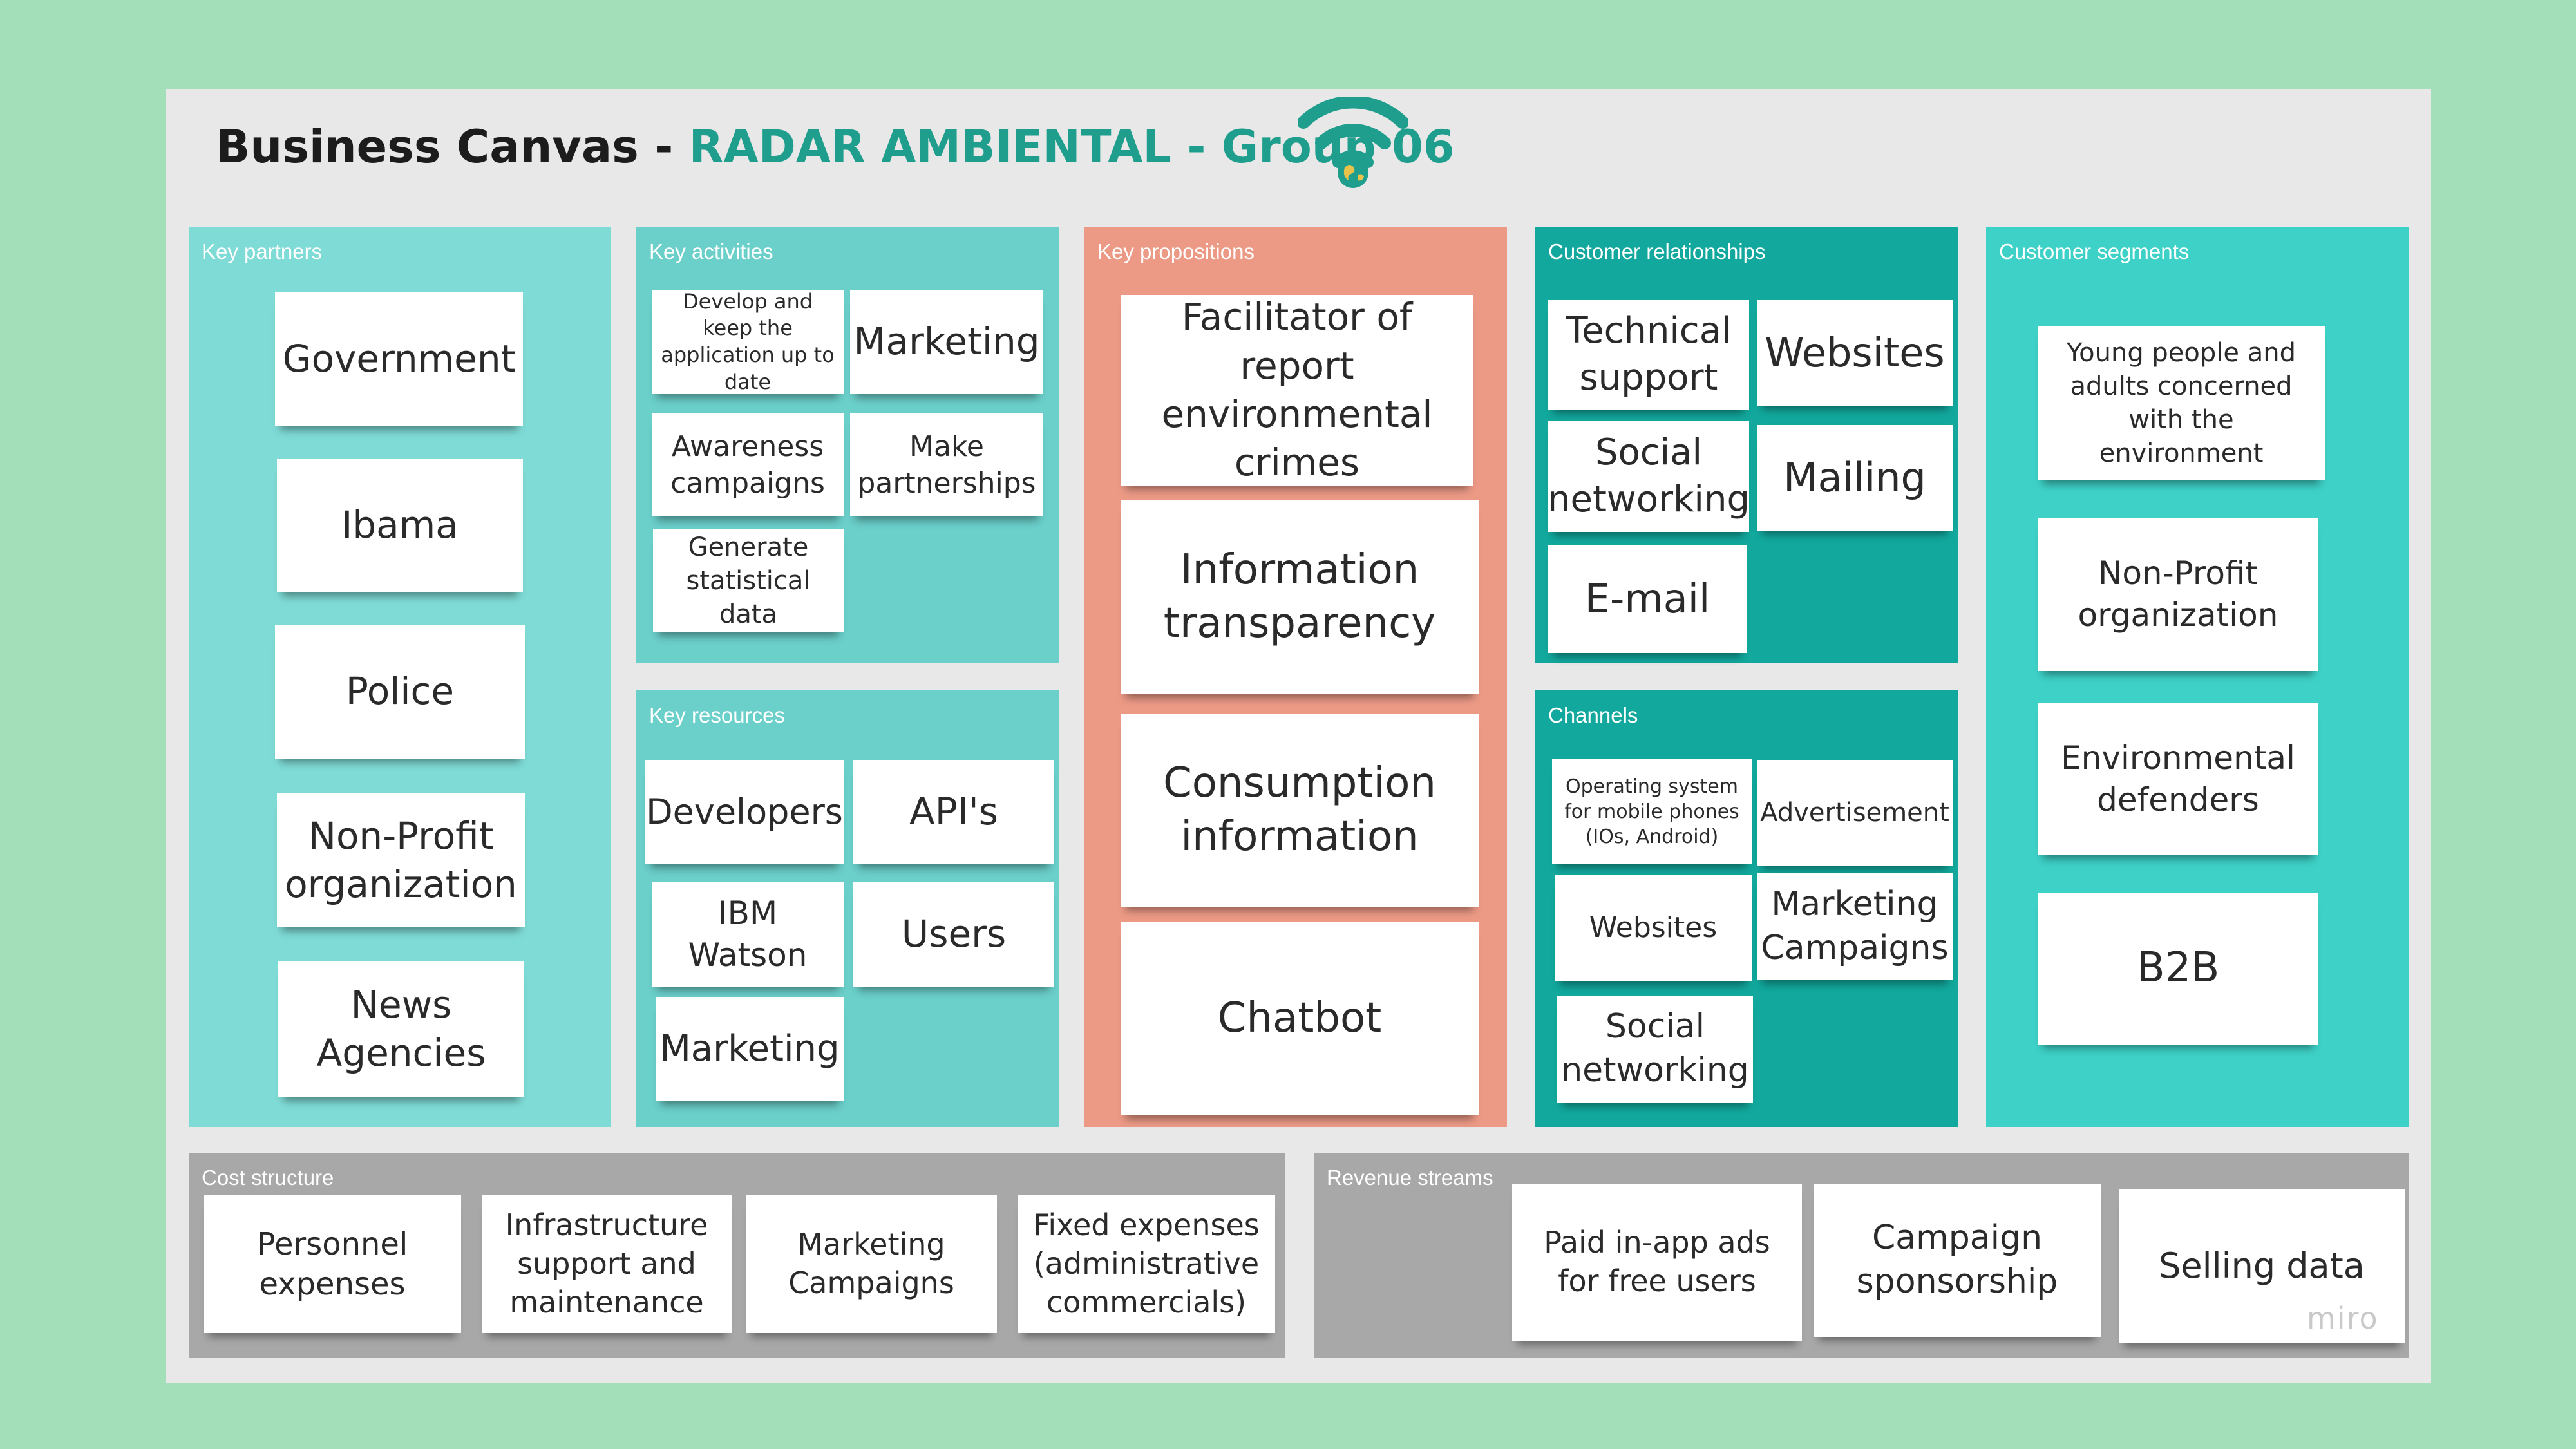 The width and height of the screenshot is (2576, 1449). I want to click on panel-label: Customer segments, so click(2094, 251).